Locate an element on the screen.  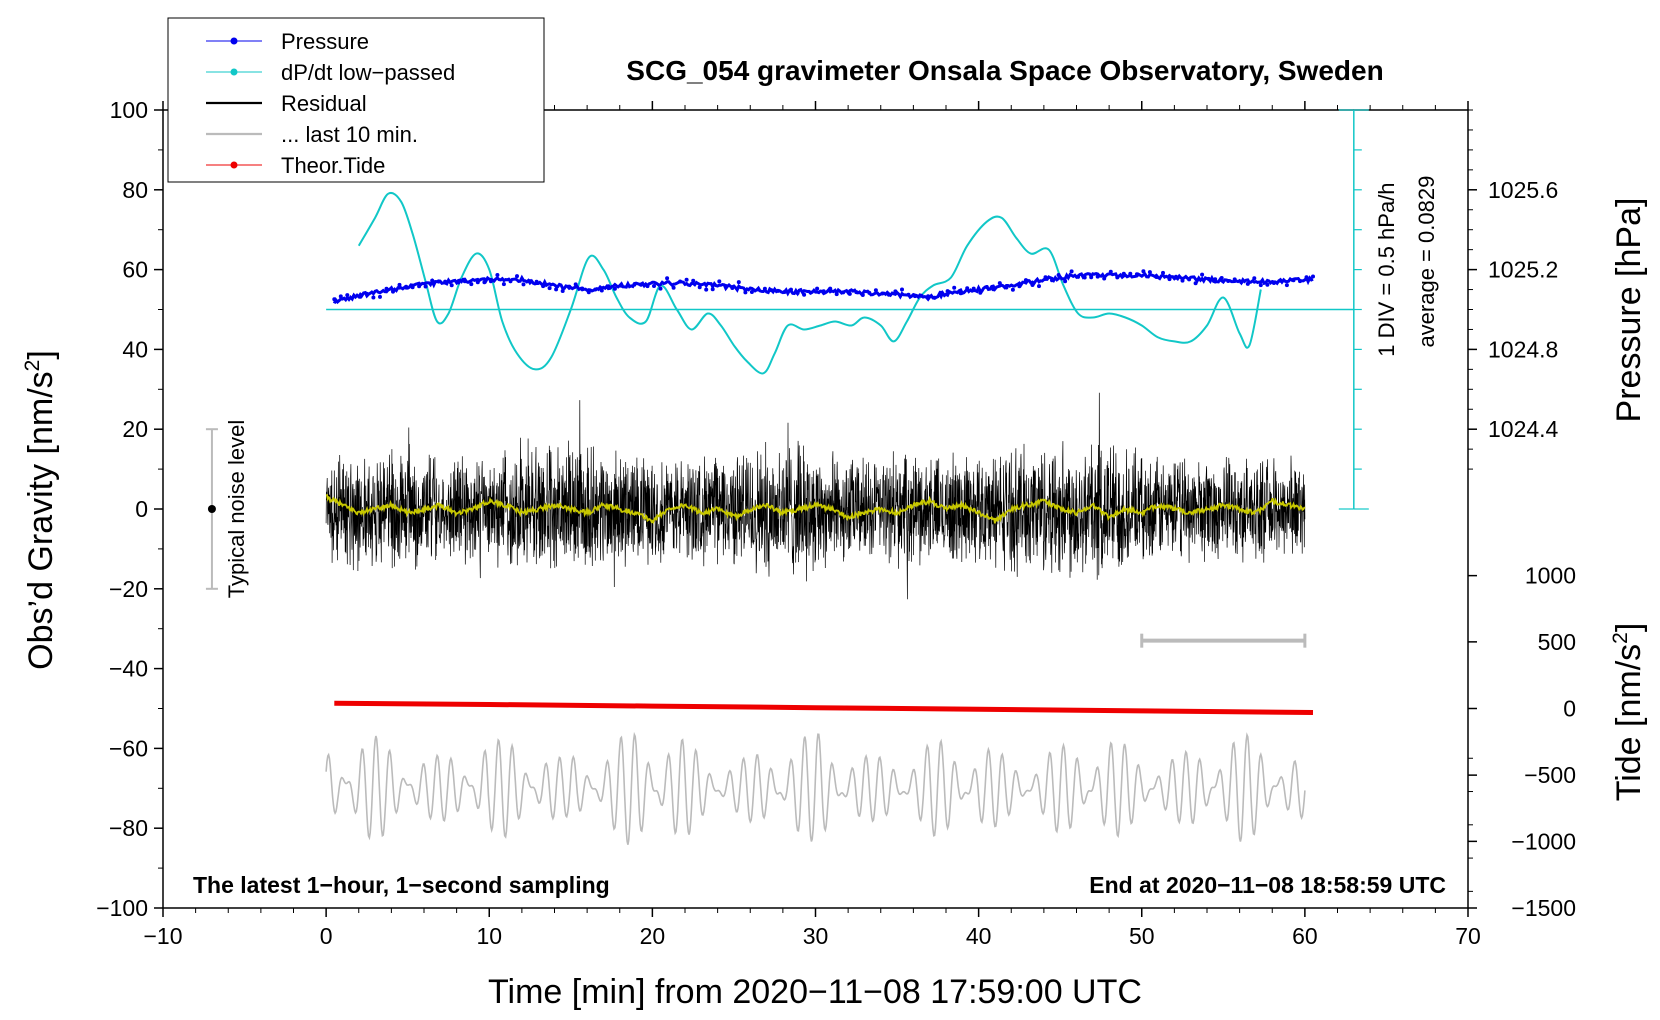
legend-label: dP/dt low−passed is located at coordinates (368, 72).